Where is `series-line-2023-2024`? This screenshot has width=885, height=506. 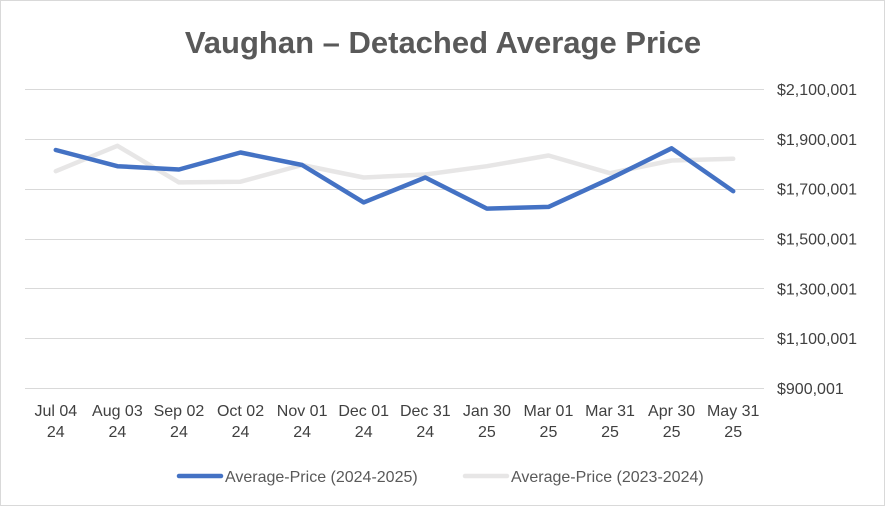 series-line-2023-2024 is located at coordinates (394, 164).